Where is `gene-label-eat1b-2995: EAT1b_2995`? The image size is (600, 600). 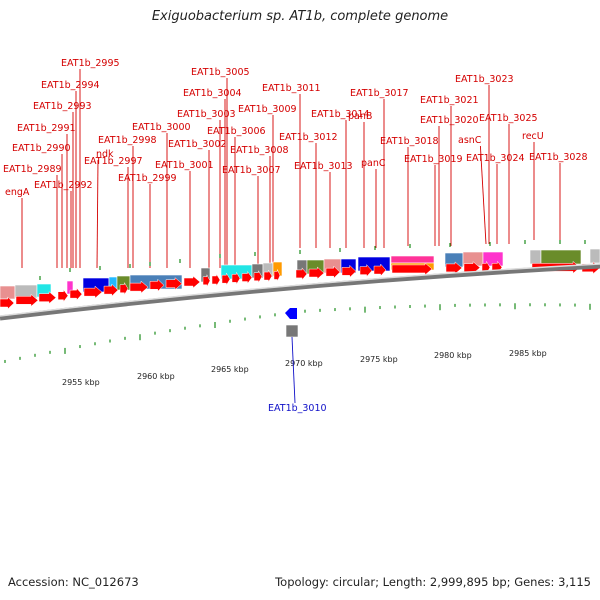
gene-label-eat1b-2995: EAT1b_2995 is located at coordinates (90, 63).